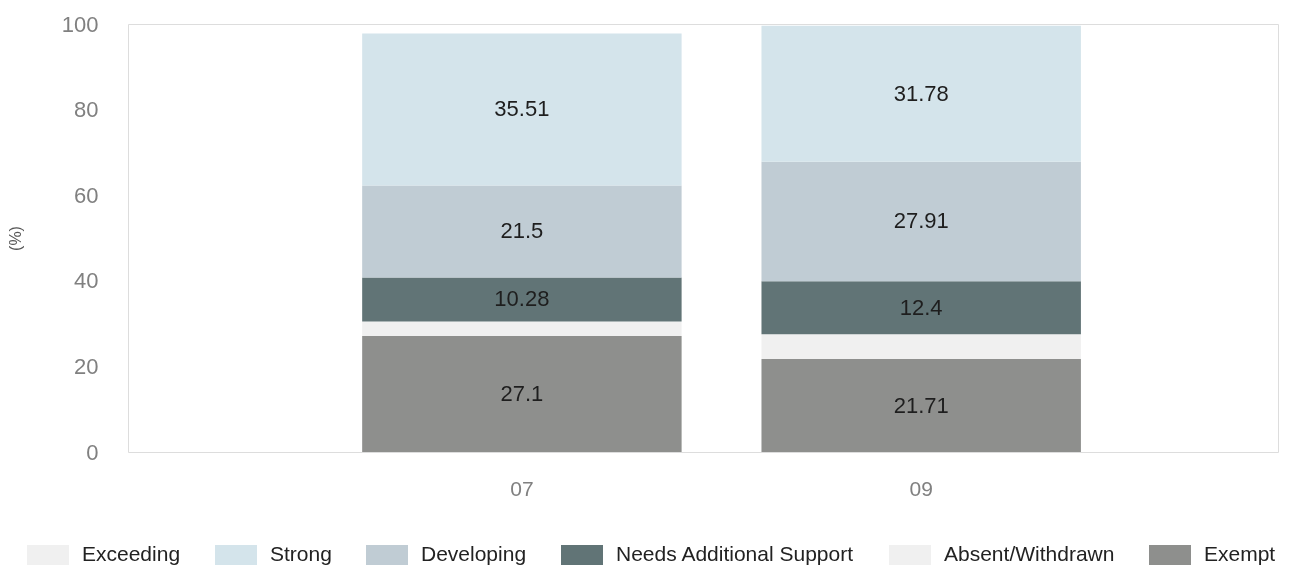  I want to click on data-label: 12.4, so click(921, 307).